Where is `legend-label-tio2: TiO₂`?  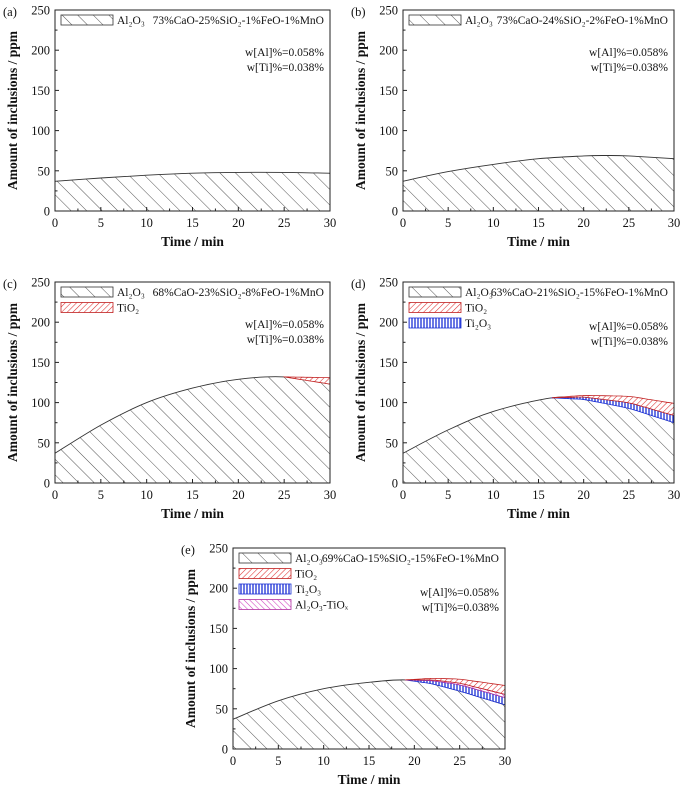
legend-label-tio2: TiO₂ is located at coordinates (306, 575).